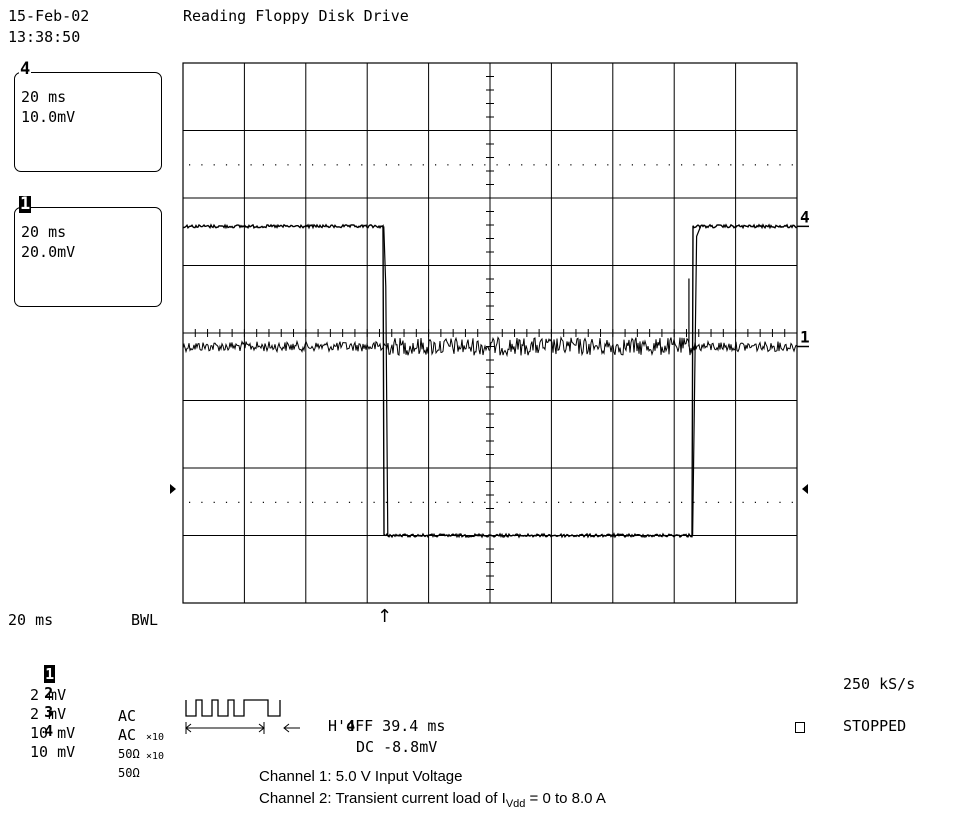 The image size is (958, 825). What do you see at coordinates (155, 756) in the screenshot?
I see `readout-channel-2-probe: ×10` at bounding box center [155, 756].